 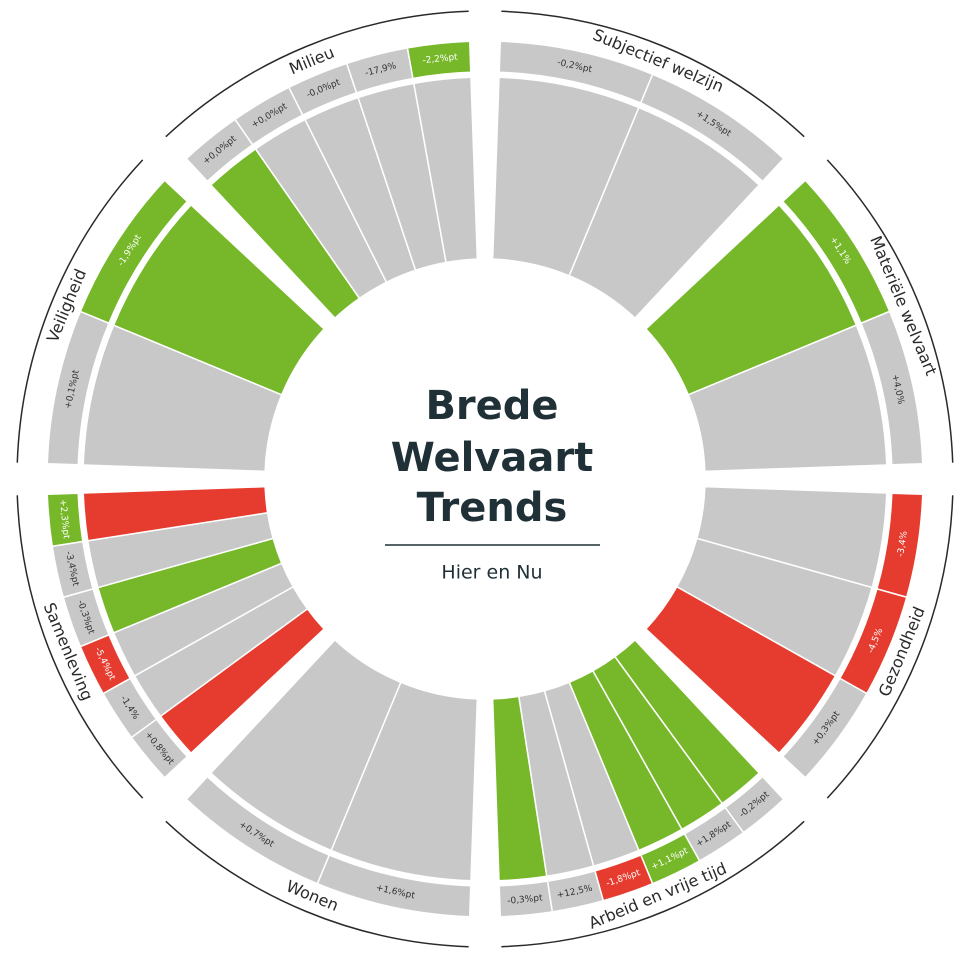 I want to click on indicator-label: -2,2%pt, so click(x=440, y=59).